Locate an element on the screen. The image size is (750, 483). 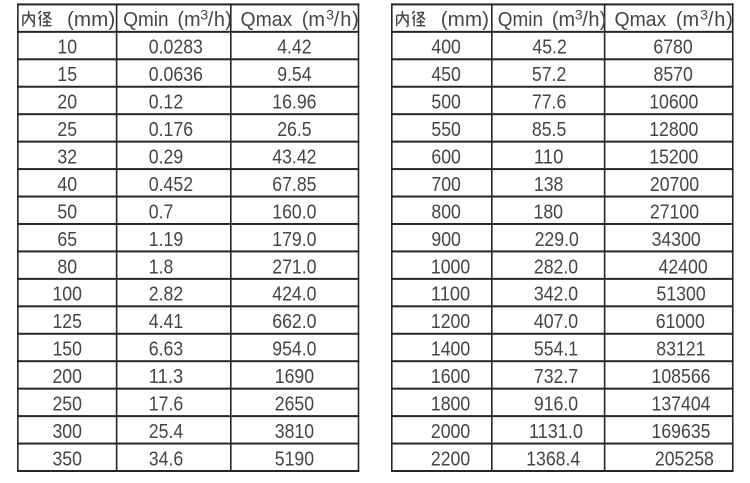
svg-text: 125 is located at coordinates (66, 322).